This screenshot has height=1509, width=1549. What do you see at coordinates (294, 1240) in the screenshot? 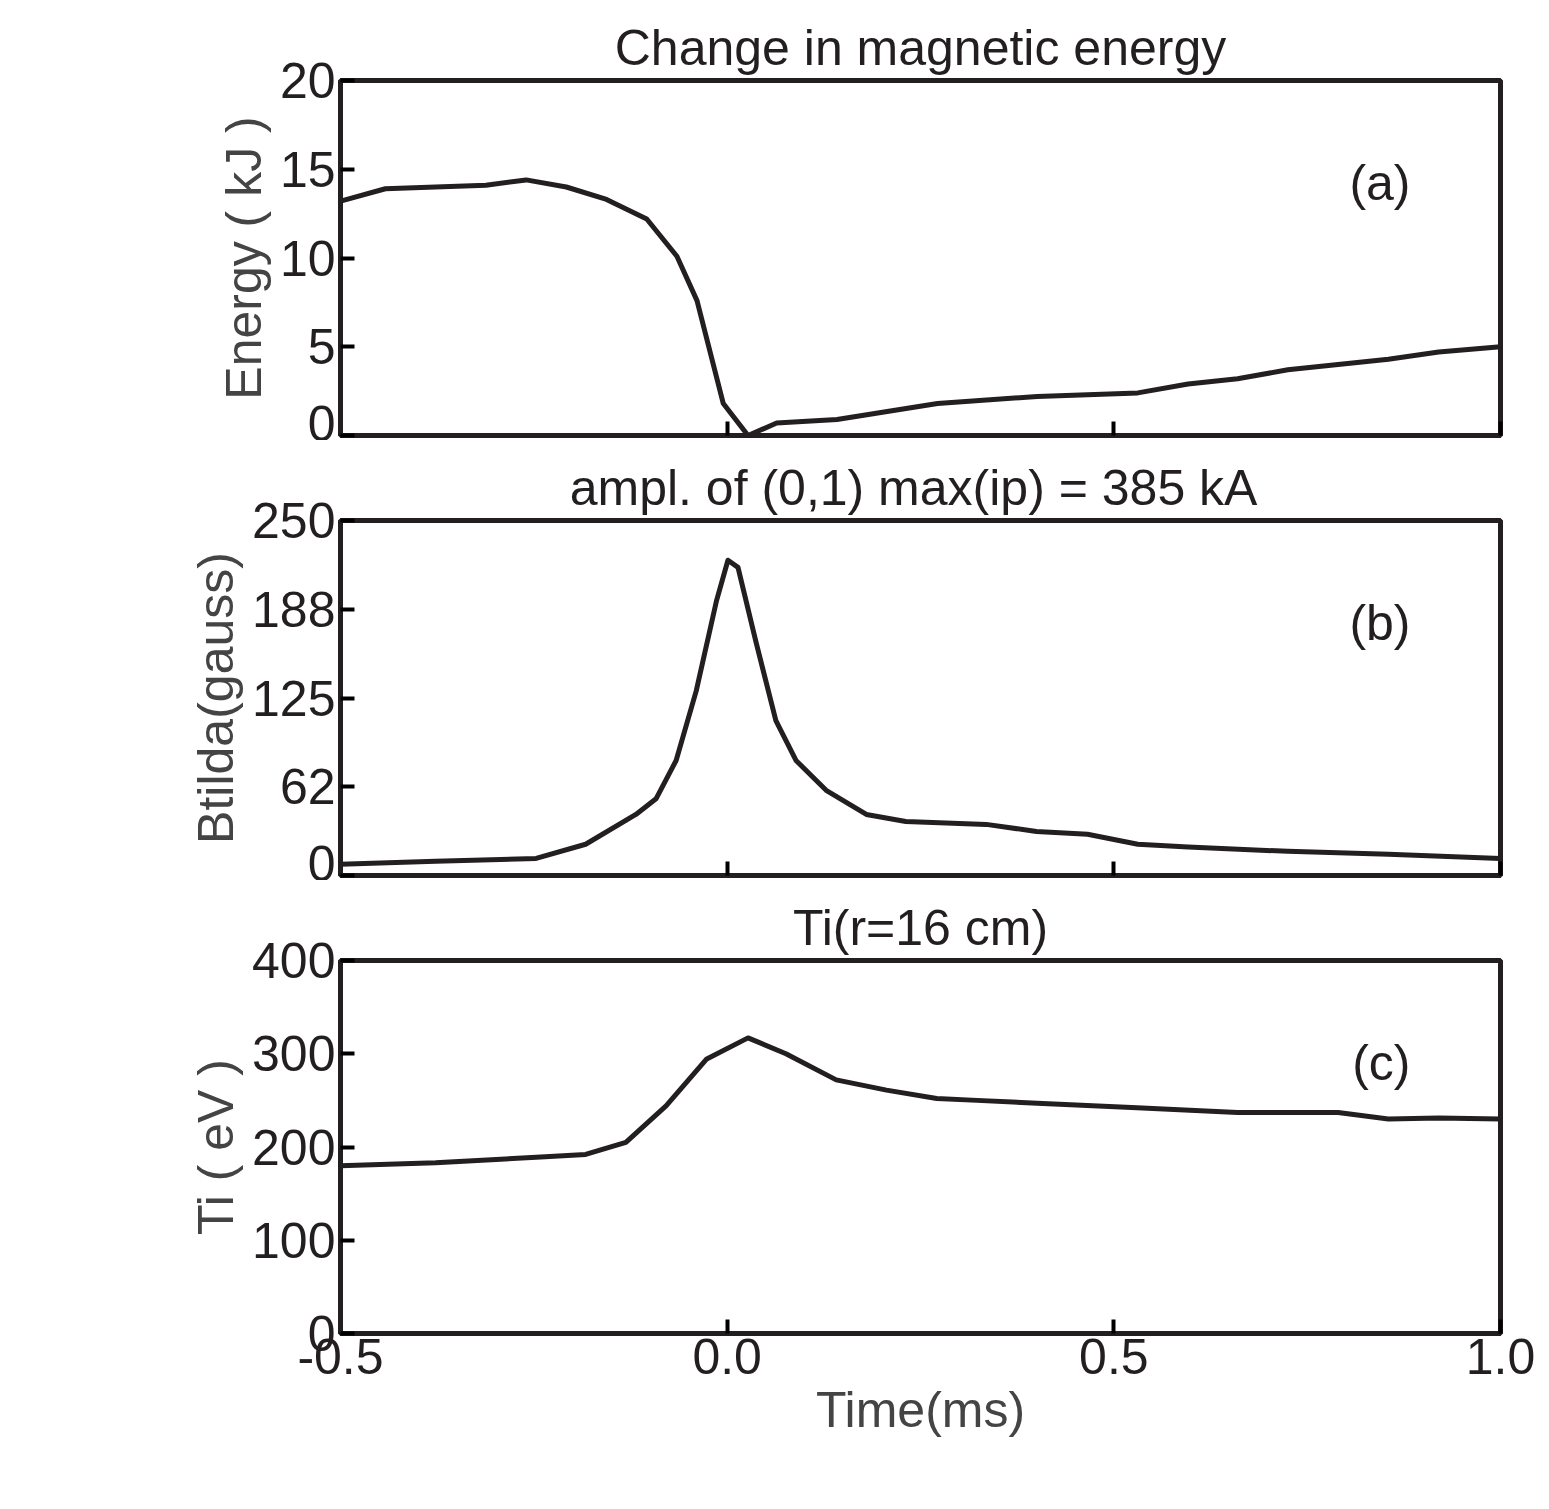
I see `y-tick-label: 100` at bounding box center [294, 1240].